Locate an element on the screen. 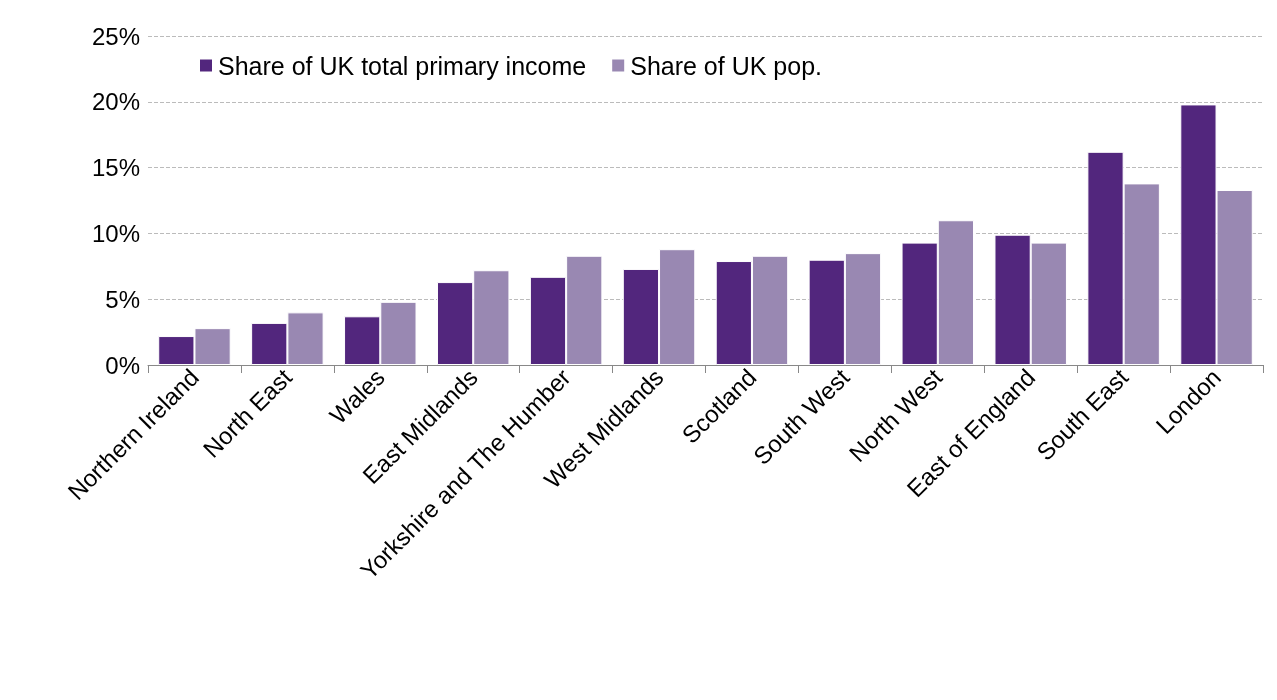  legend-label: Share of UK total primary income is located at coordinates (402, 65).